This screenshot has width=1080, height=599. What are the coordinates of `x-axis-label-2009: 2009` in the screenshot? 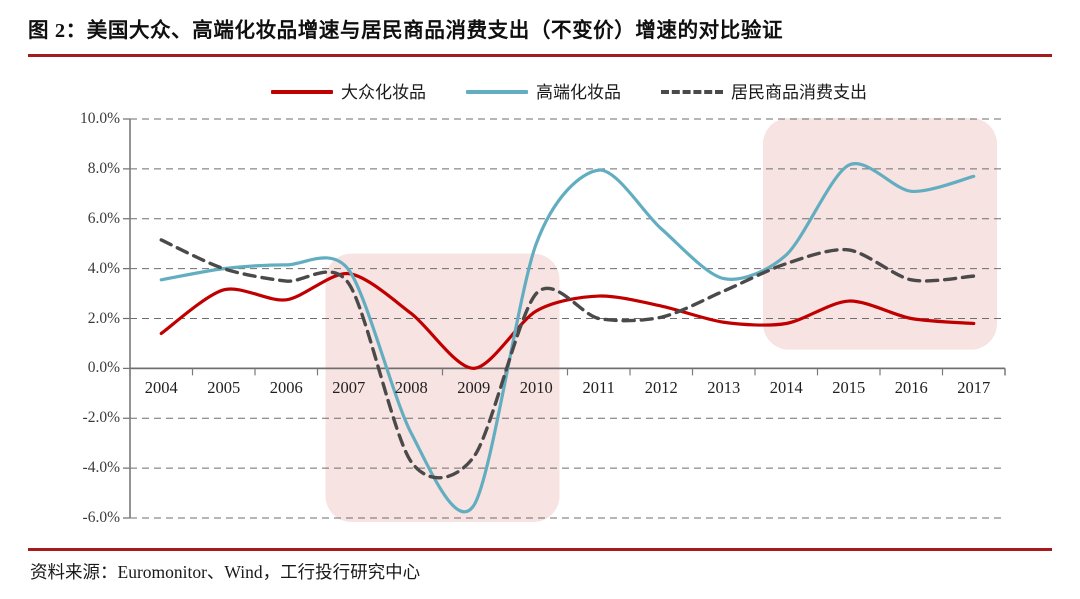 It's located at (474, 388).